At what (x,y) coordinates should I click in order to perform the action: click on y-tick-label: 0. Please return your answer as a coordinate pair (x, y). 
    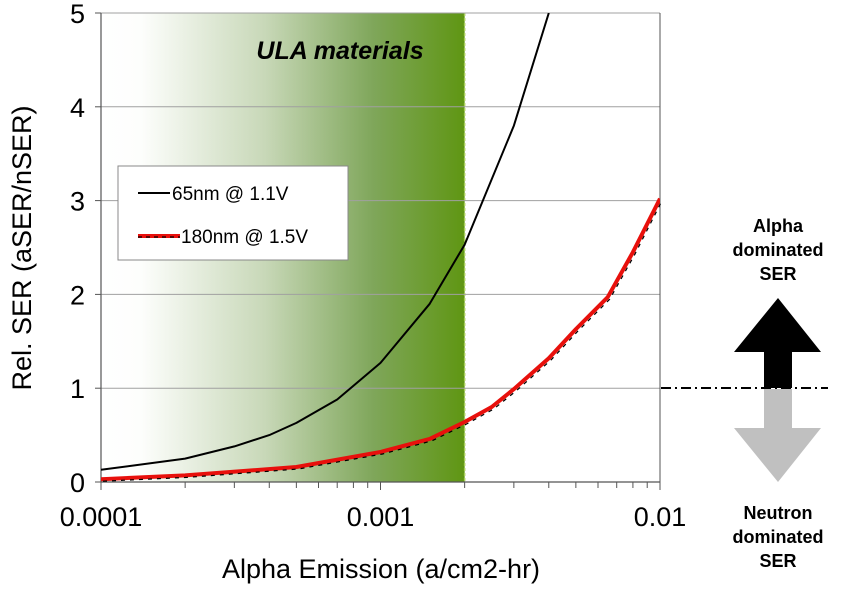
    Looking at the image, I should click on (77, 483).